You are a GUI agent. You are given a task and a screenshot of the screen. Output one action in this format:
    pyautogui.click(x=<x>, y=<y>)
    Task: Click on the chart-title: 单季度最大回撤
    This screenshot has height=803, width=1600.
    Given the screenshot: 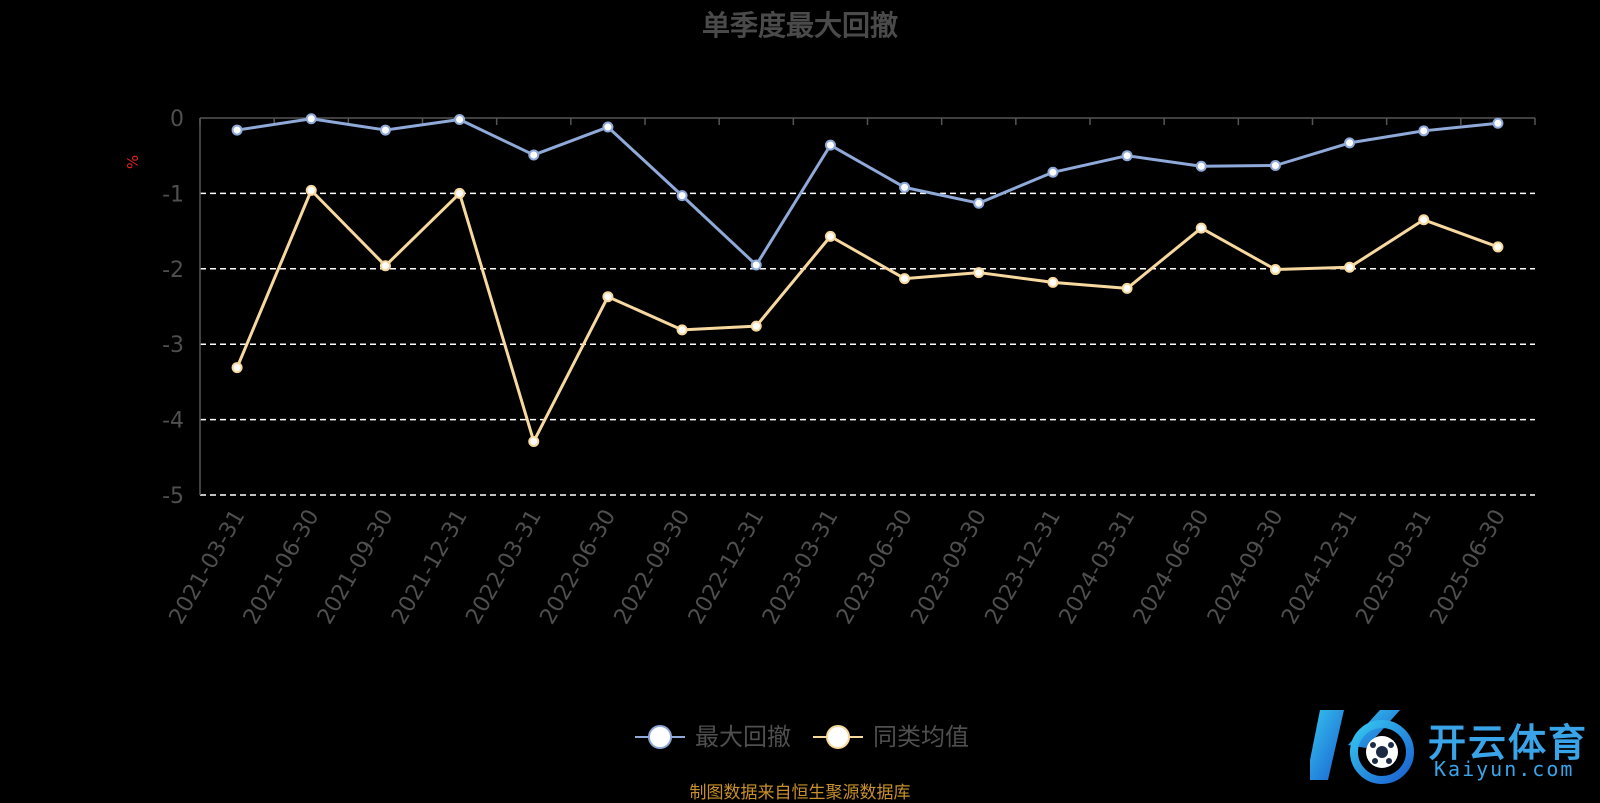 What is the action you would take?
    pyautogui.click(x=799, y=25)
    